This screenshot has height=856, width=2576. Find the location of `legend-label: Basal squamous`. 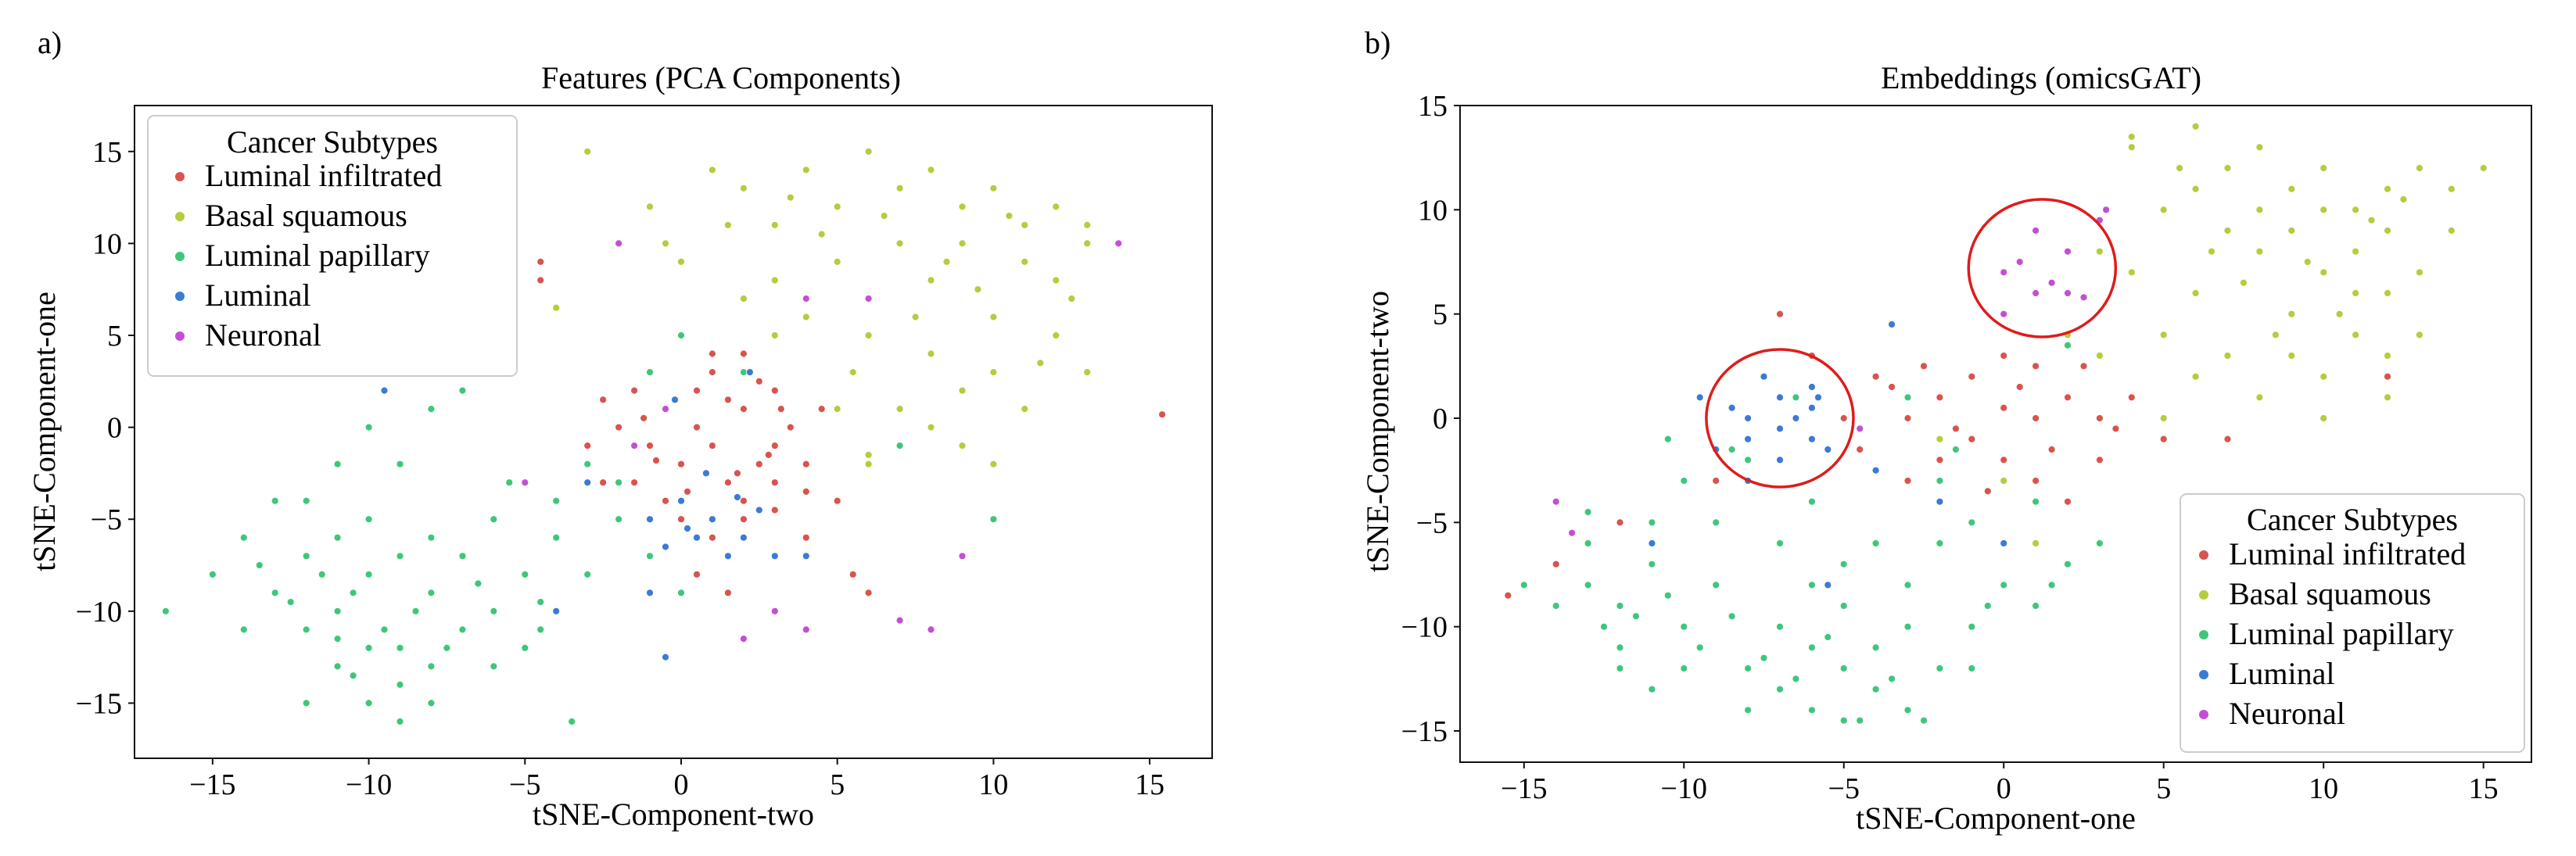

legend-label: Basal squamous is located at coordinates (2330, 593).